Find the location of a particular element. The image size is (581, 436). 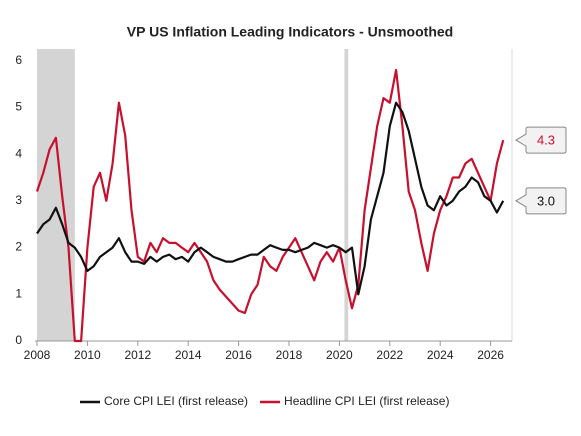

legend-label: Core CPI LEI (first release) is located at coordinates (176, 401).